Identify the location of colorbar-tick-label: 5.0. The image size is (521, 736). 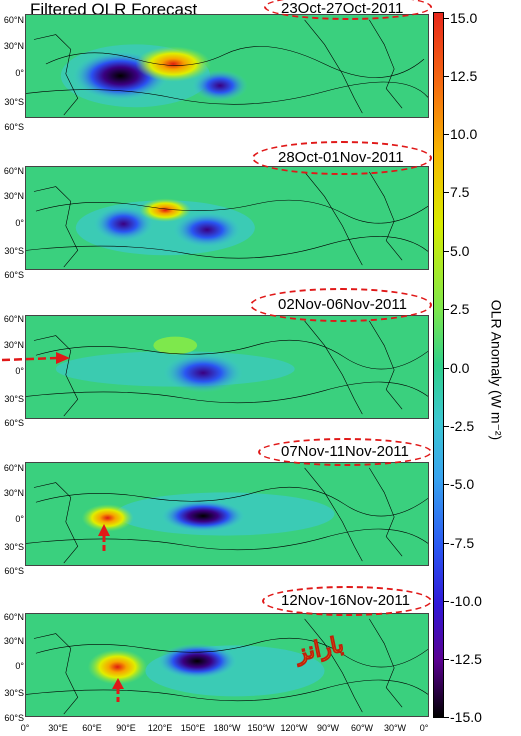
(460, 251).